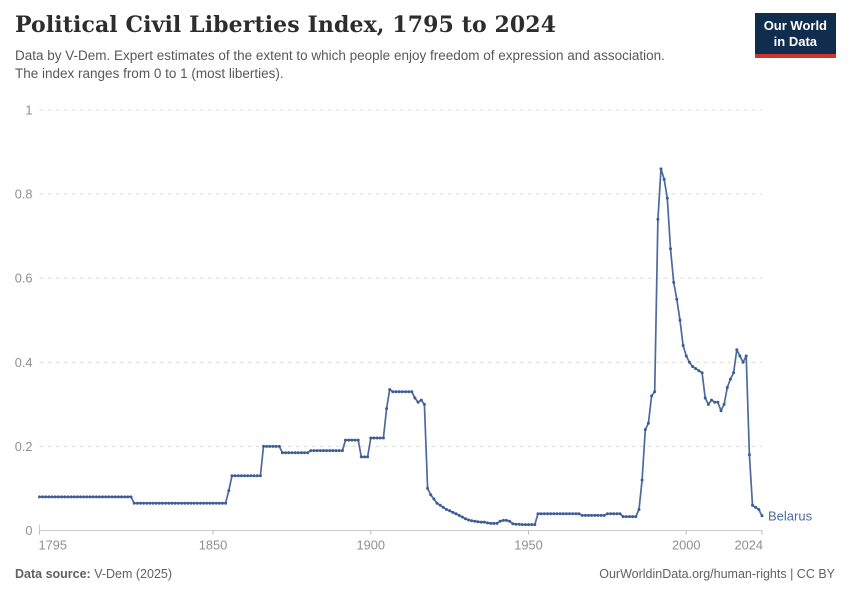 Image resolution: width=850 pixels, height=600 pixels. What do you see at coordinates (53, 545) in the screenshot?
I see `x-axis-tick-label: 1795` at bounding box center [53, 545].